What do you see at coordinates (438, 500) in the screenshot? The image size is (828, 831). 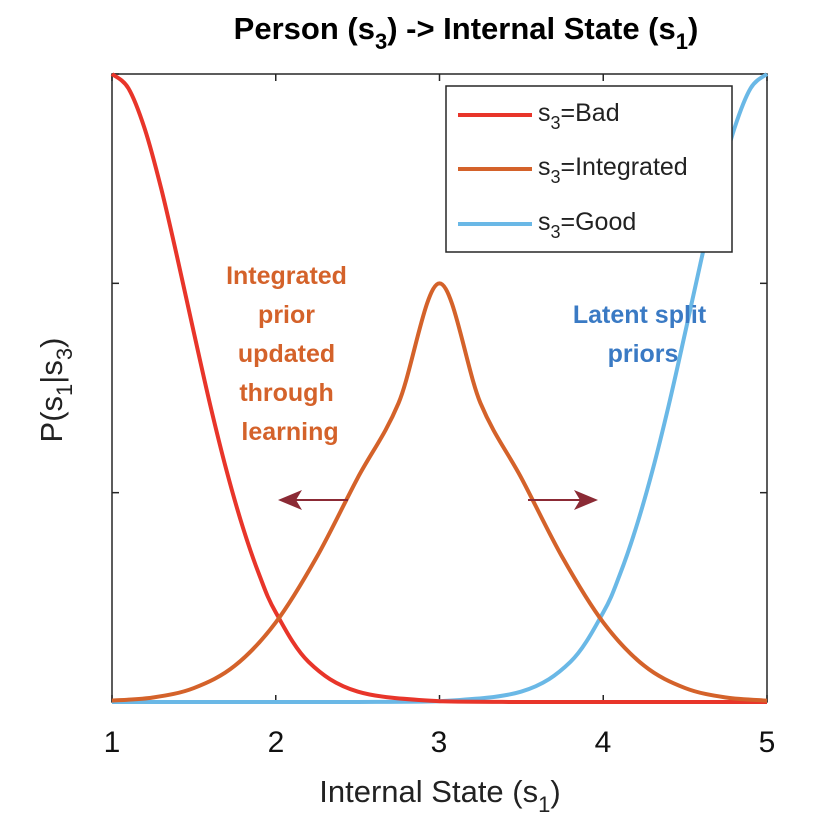 I see `shift-arrows` at bounding box center [438, 500].